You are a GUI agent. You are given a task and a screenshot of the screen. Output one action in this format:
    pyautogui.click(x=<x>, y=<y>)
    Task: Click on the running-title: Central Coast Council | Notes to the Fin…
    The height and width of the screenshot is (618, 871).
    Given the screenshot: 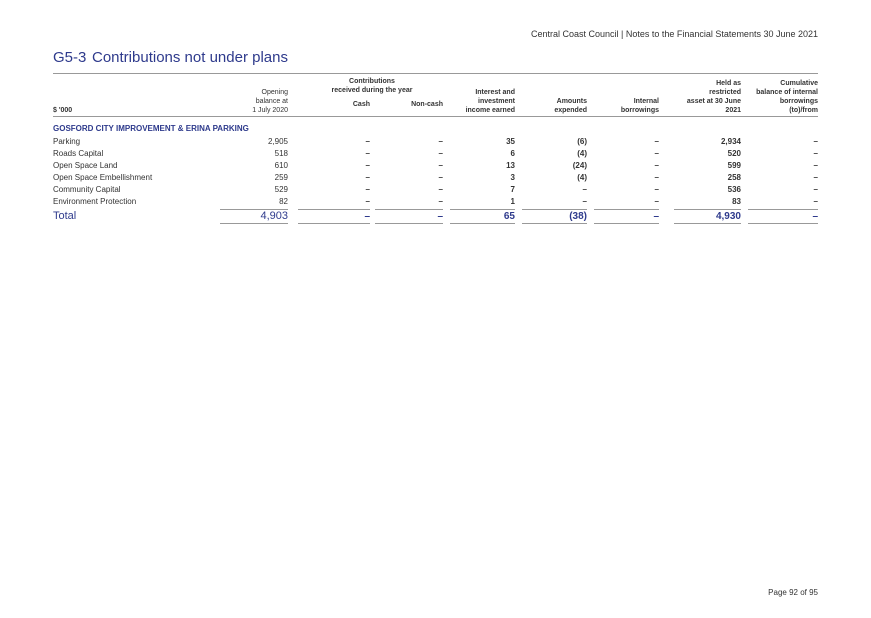 What is the action you would take?
    pyautogui.click(x=674, y=34)
    